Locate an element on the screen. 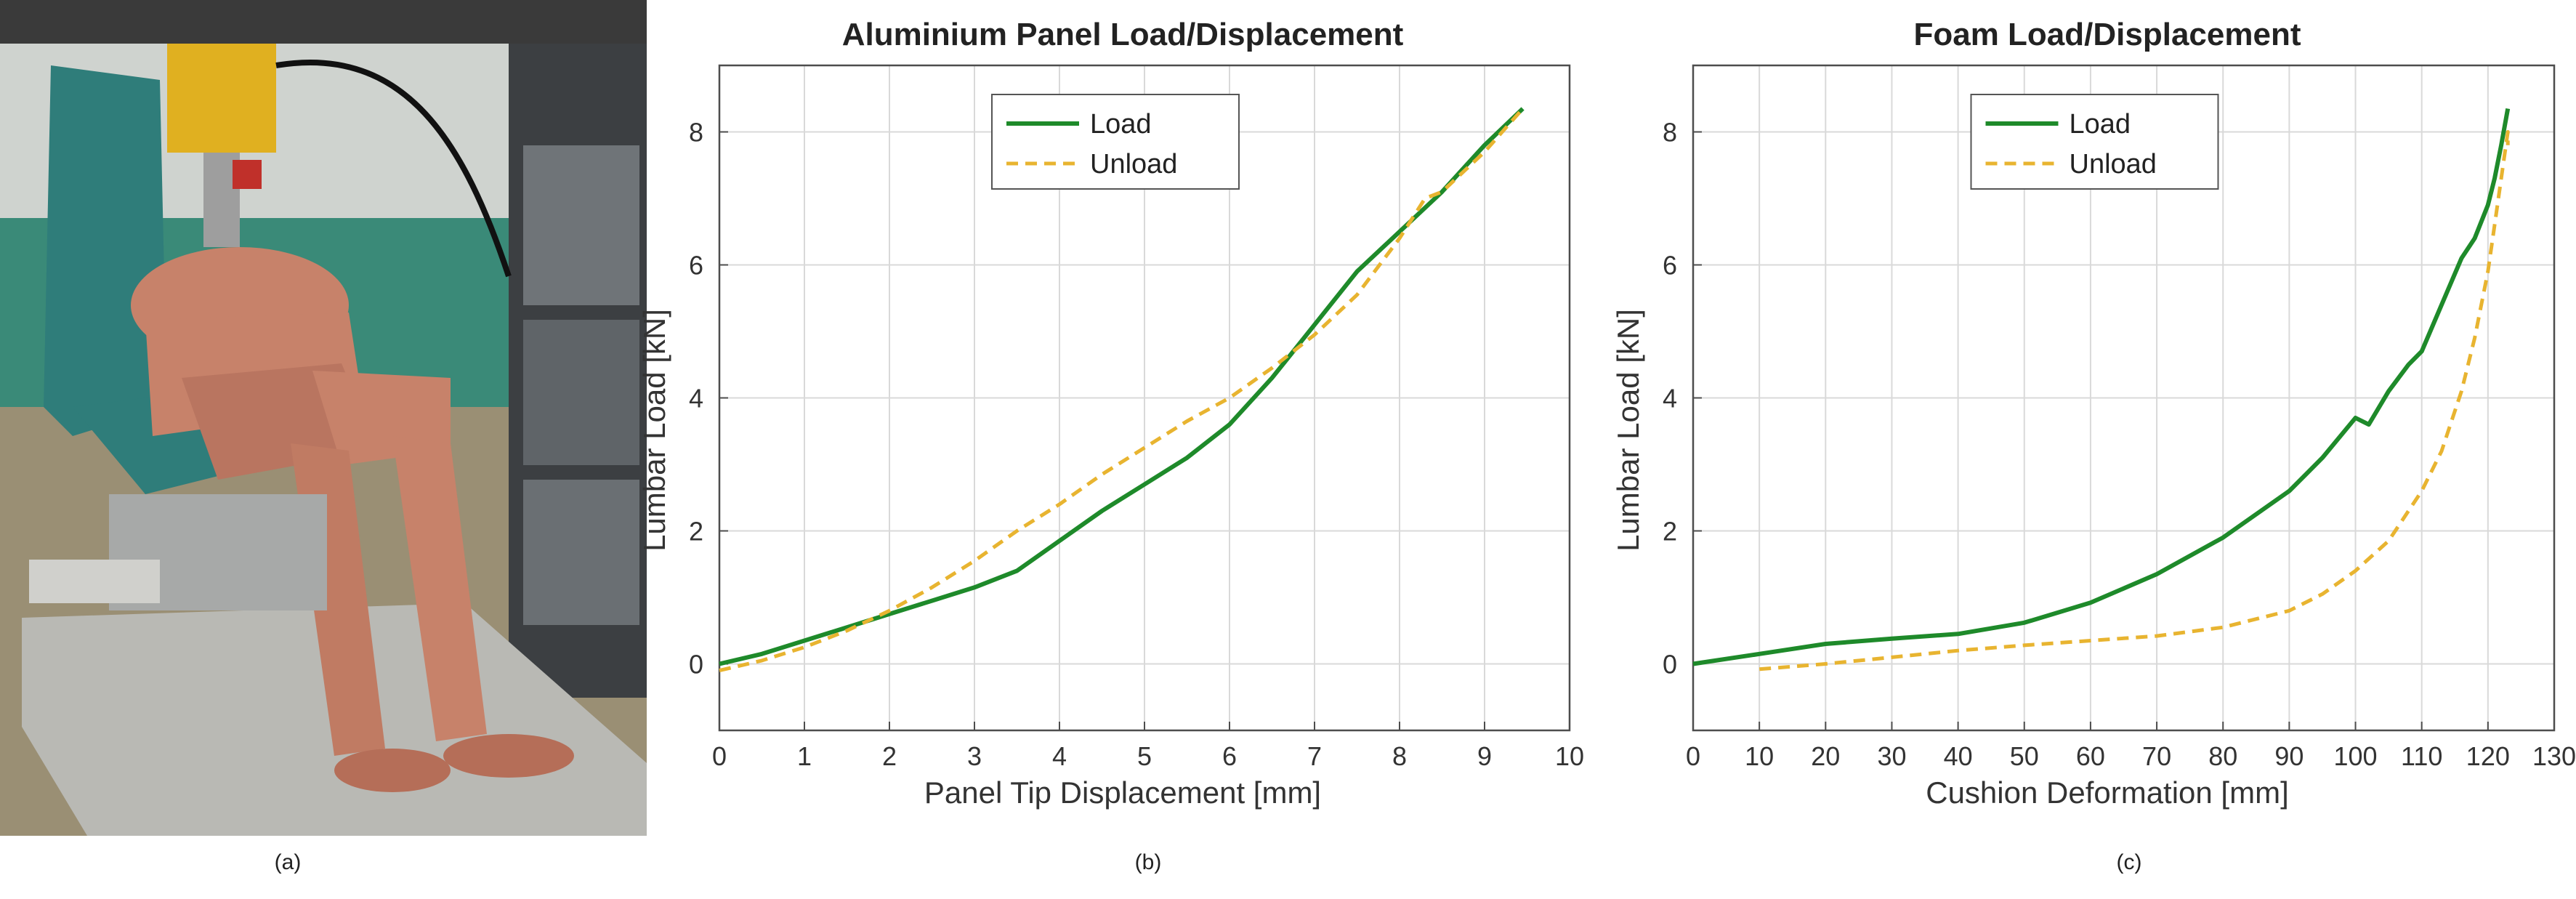 This screenshot has width=2576, height=899. x-tick-label: 30 is located at coordinates (1892, 756).